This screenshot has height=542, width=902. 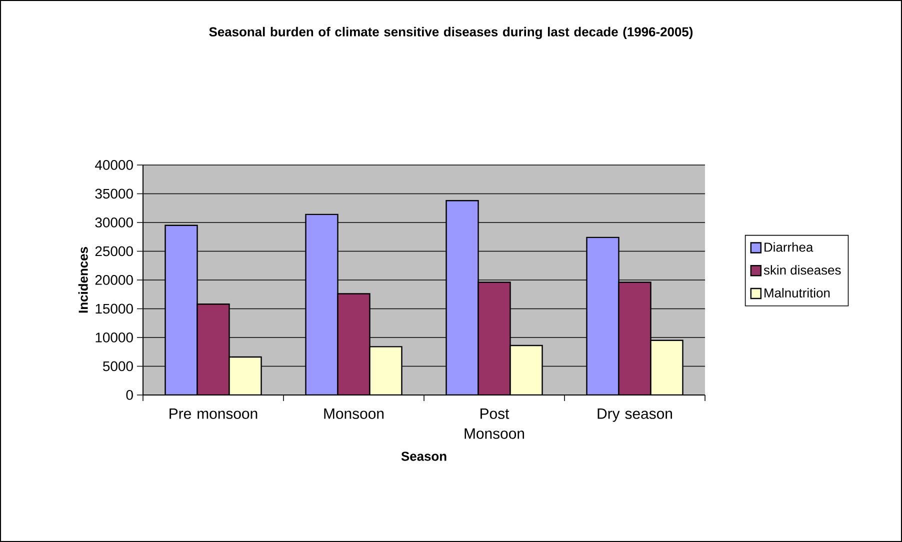 What do you see at coordinates (789, 247) in the screenshot?
I see `legend-label: Diarrhea` at bounding box center [789, 247].